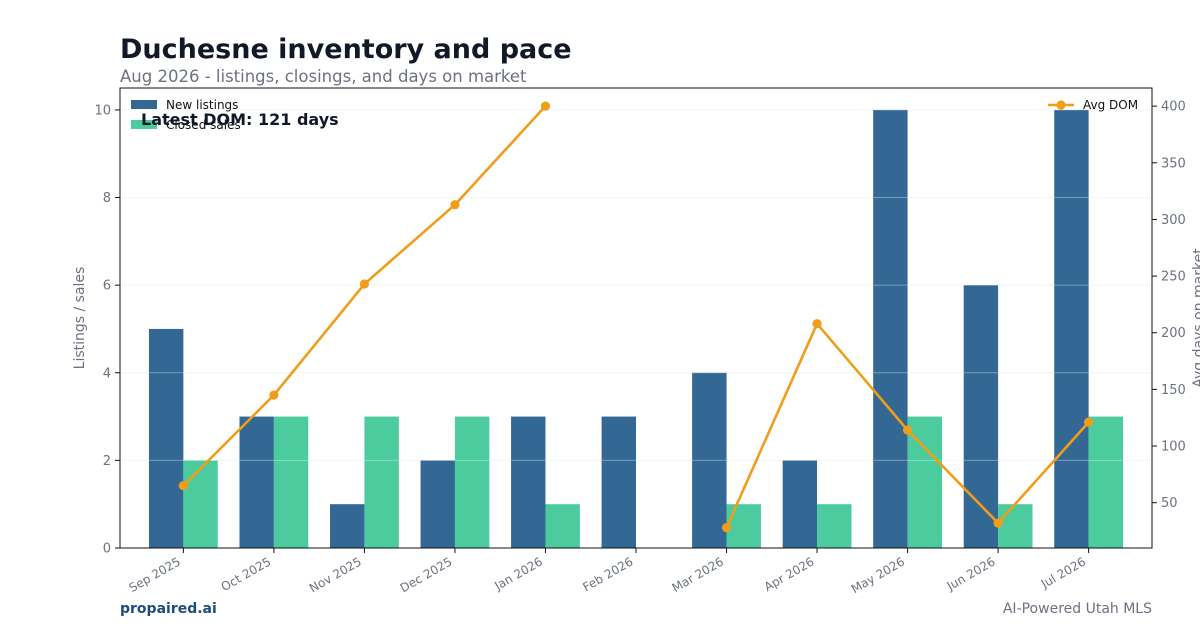 This screenshot has width=1200, height=630. What do you see at coordinates (1110, 105) in the screenshot?
I see `legend-label-avg-dom: Avg DOM` at bounding box center [1110, 105].